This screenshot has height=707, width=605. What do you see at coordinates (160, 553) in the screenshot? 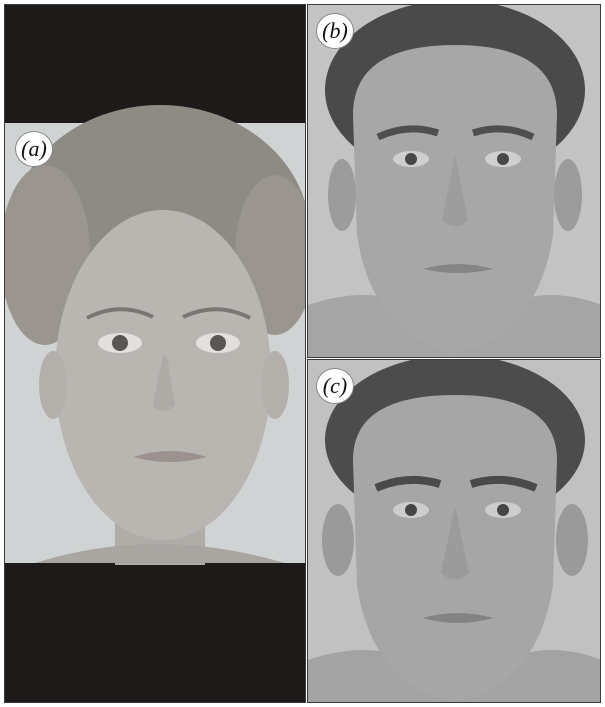
I see `shoulders` at bounding box center [160, 553].